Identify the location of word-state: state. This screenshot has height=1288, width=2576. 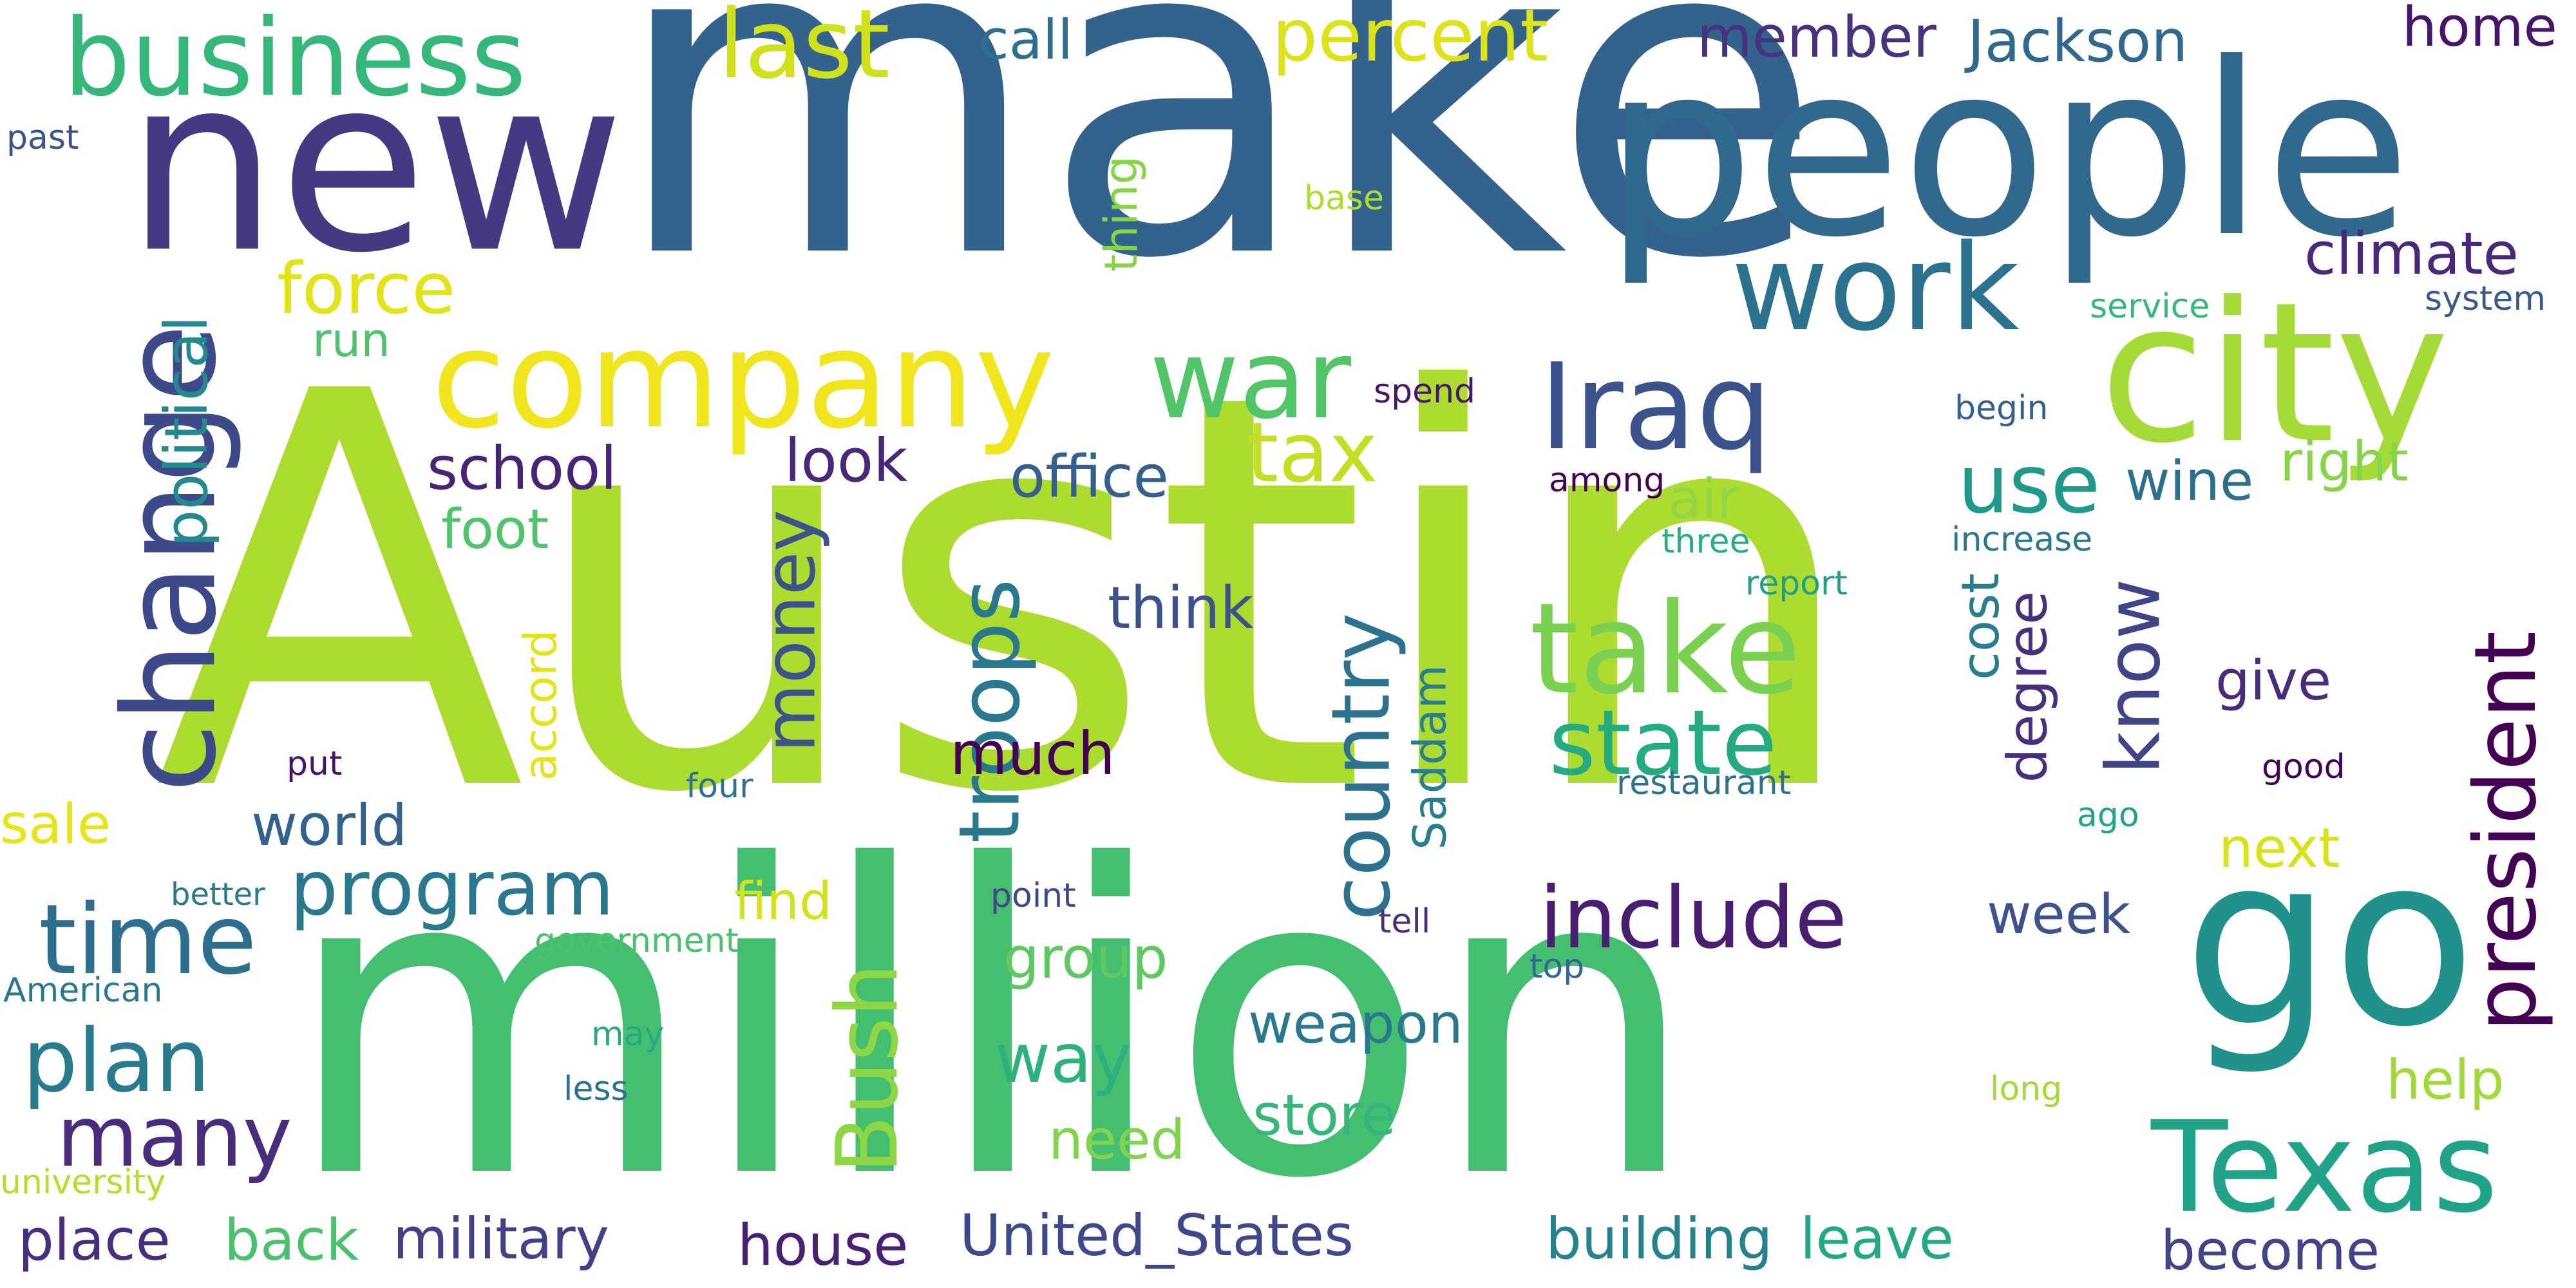
(1663, 744).